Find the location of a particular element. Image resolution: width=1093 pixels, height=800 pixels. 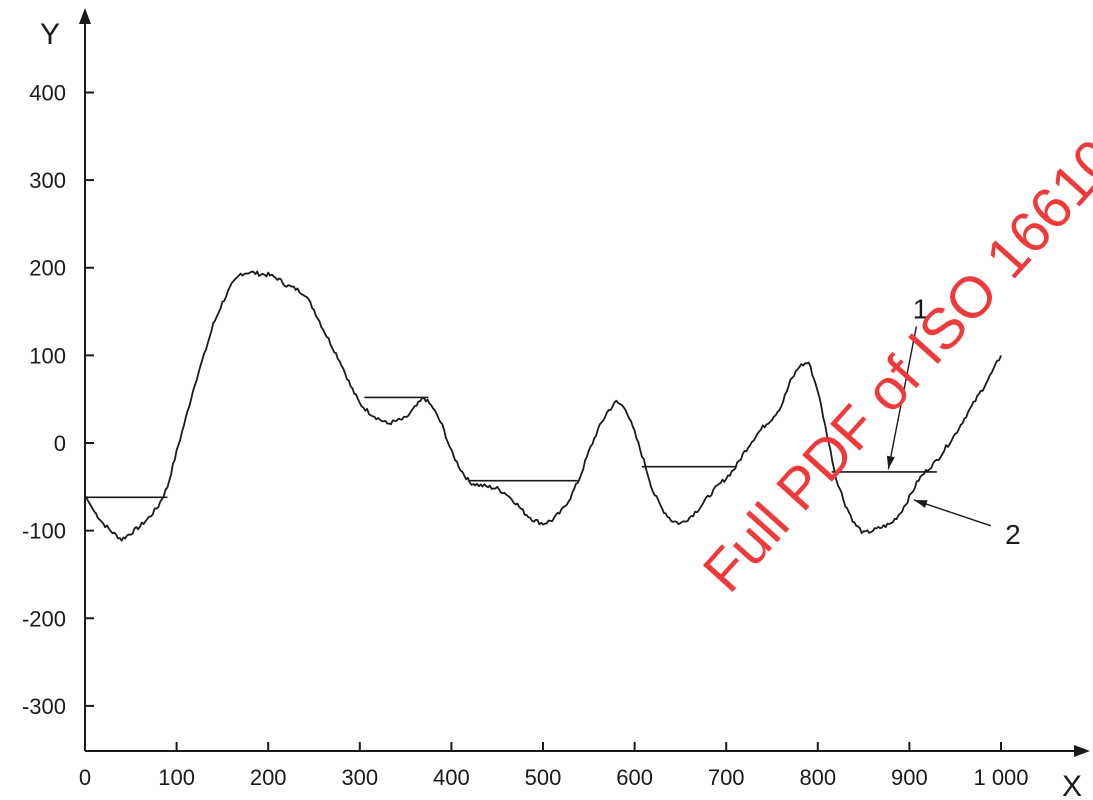

x-tick-label: 300 is located at coordinates (359, 777).